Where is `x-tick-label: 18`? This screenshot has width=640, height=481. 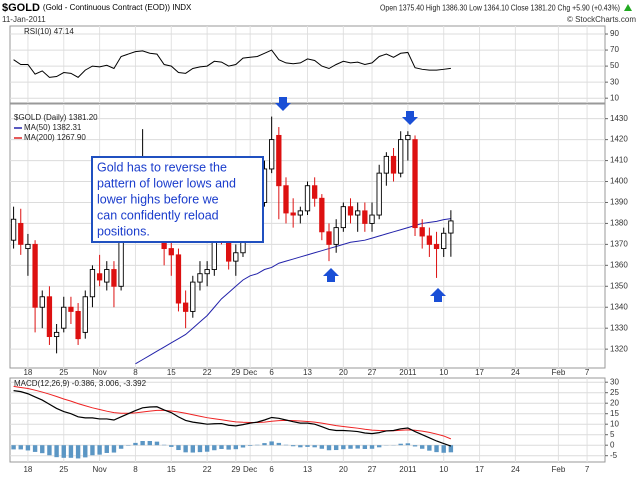
x-tick-label: 18 is located at coordinates (27, 469).